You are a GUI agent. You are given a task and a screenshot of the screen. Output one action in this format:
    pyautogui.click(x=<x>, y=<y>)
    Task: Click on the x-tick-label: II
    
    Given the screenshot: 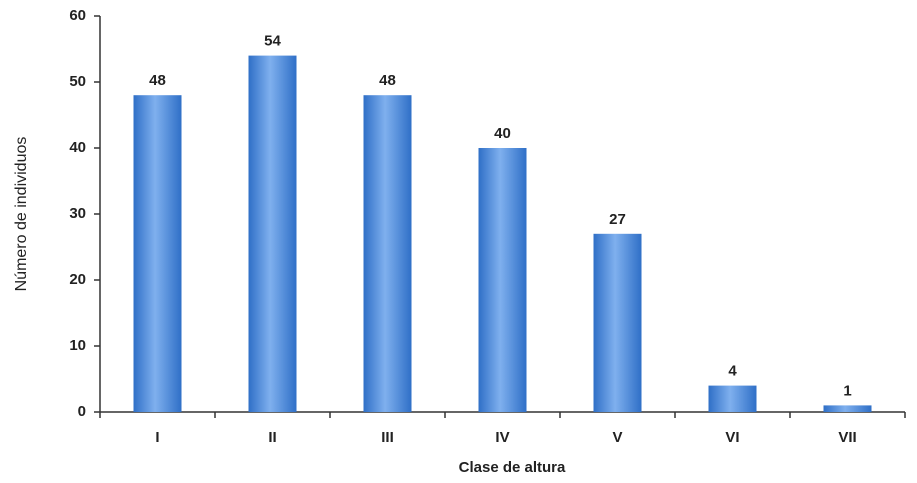 What is the action you would take?
    pyautogui.click(x=272, y=437)
    